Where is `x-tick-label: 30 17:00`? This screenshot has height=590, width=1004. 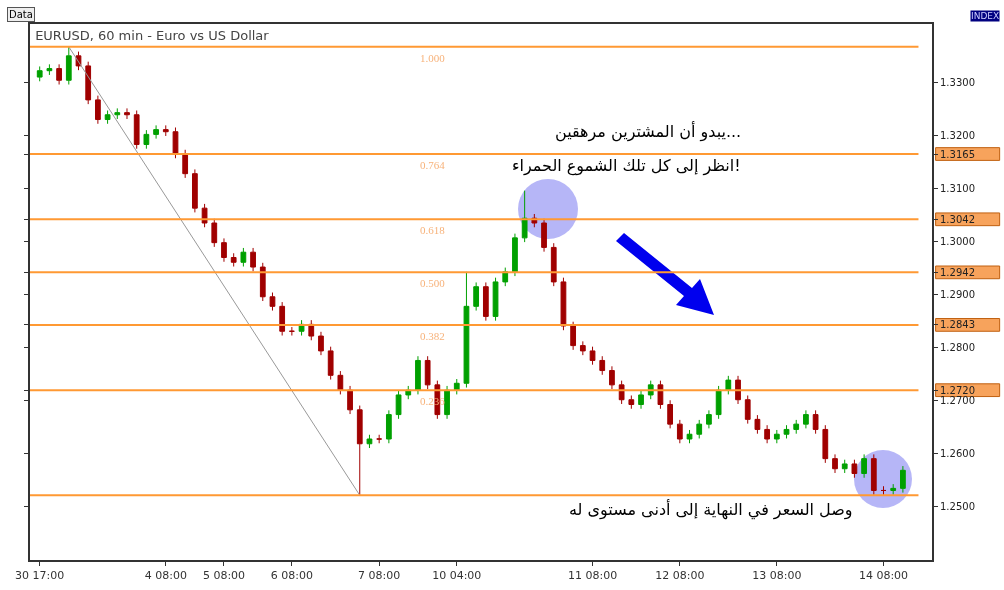
x-tick-label: 30 17:00 is located at coordinates (40, 576).